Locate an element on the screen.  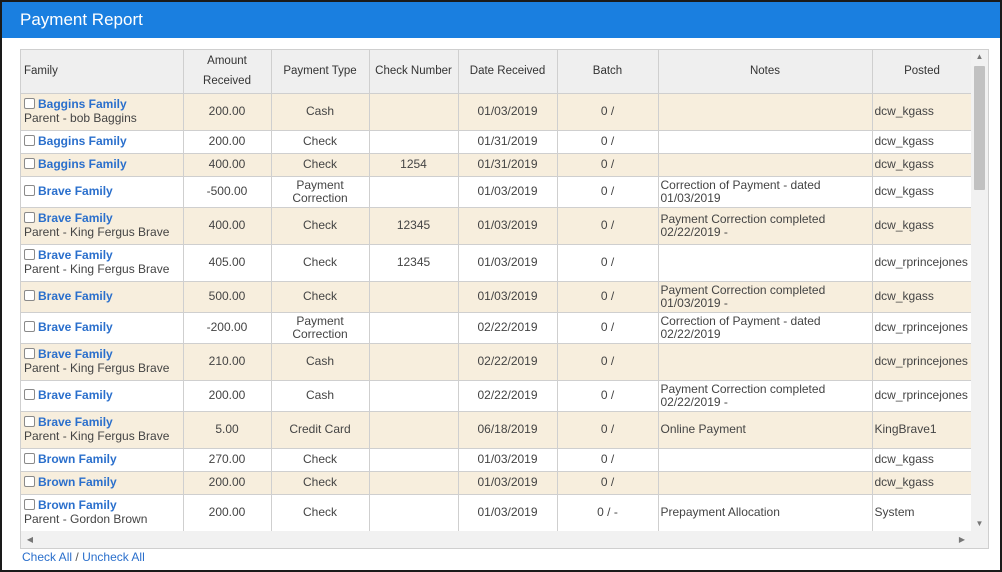
family-cell: Brave Family is located at coordinates (102, 192).